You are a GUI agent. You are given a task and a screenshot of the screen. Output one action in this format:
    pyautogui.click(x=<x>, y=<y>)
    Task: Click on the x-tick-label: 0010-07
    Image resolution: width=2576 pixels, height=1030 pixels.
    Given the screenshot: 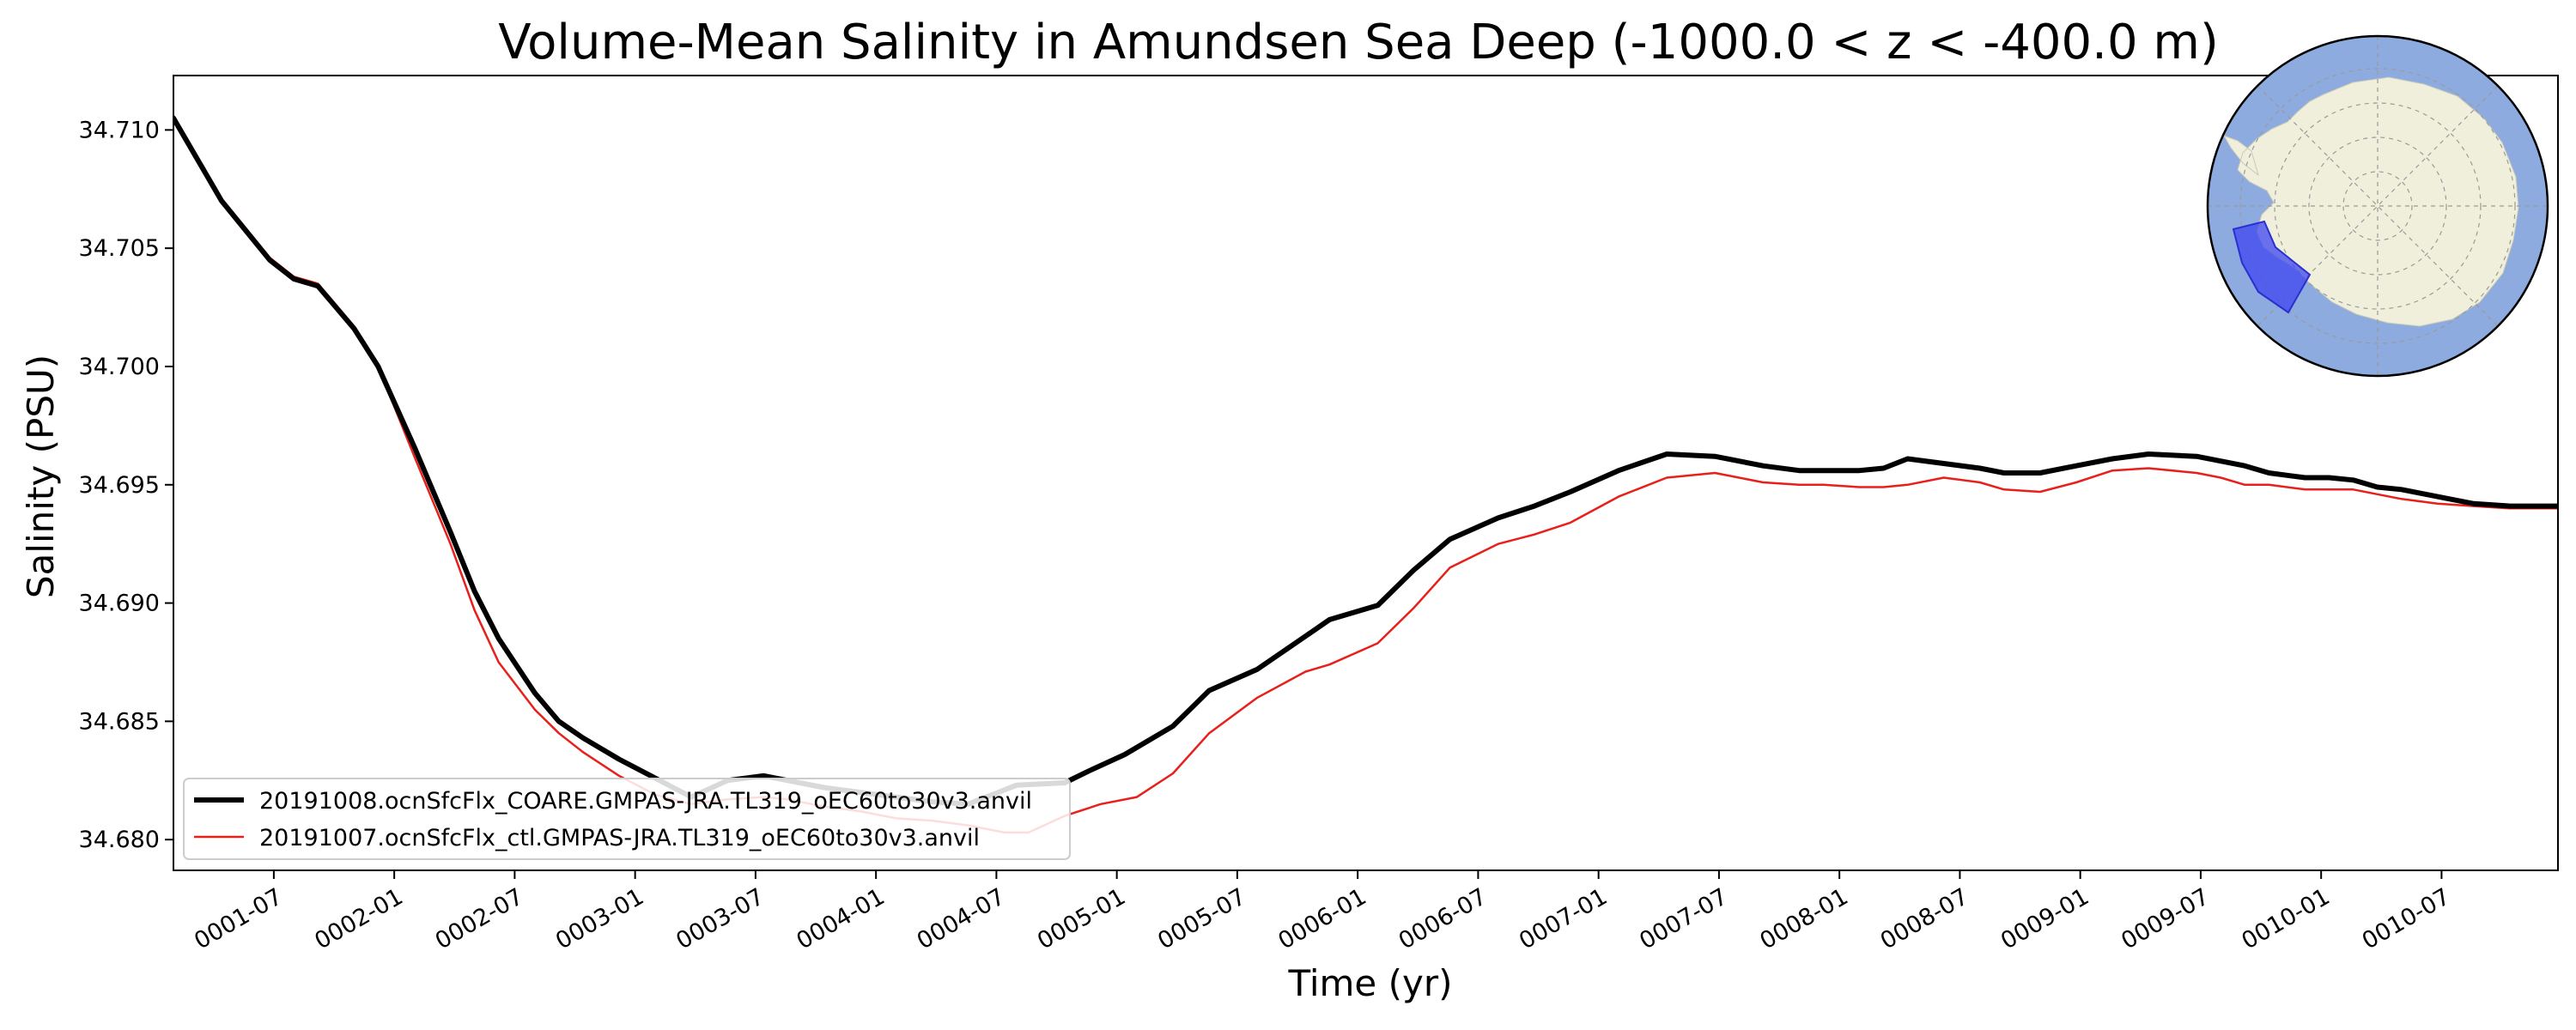 What is the action you would take?
    pyautogui.click(x=2406, y=918)
    